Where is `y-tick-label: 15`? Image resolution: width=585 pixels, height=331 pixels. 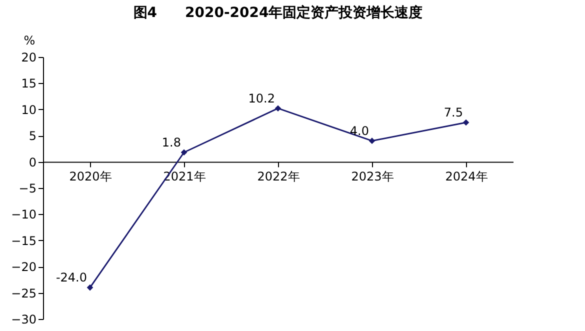 y-tick-label: 15 is located at coordinates (28, 83).